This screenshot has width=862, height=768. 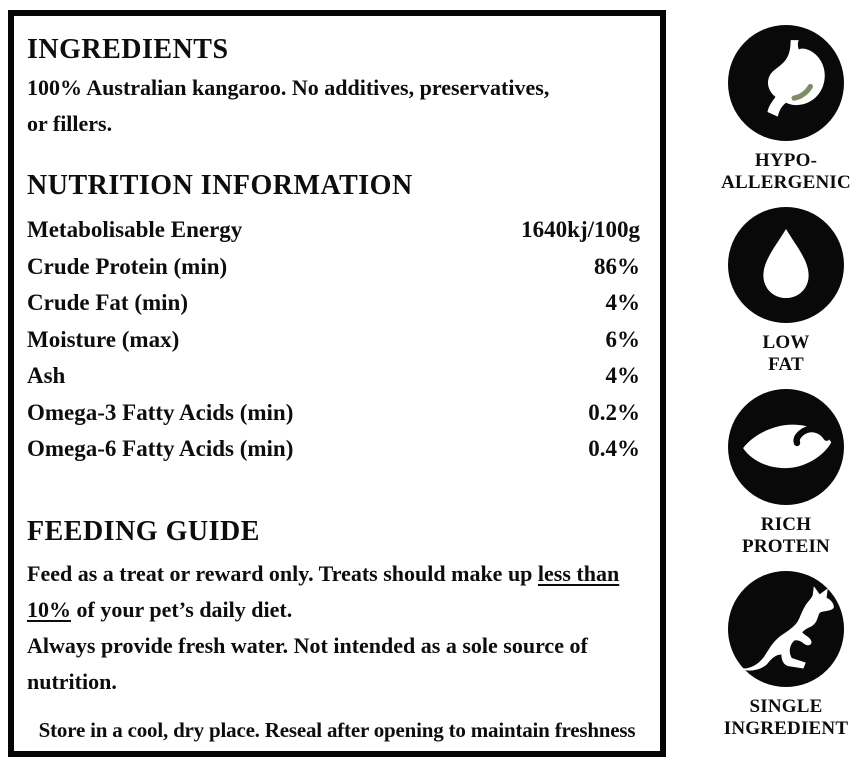 I want to click on badge-label-line: FAT, so click(x=786, y=364).